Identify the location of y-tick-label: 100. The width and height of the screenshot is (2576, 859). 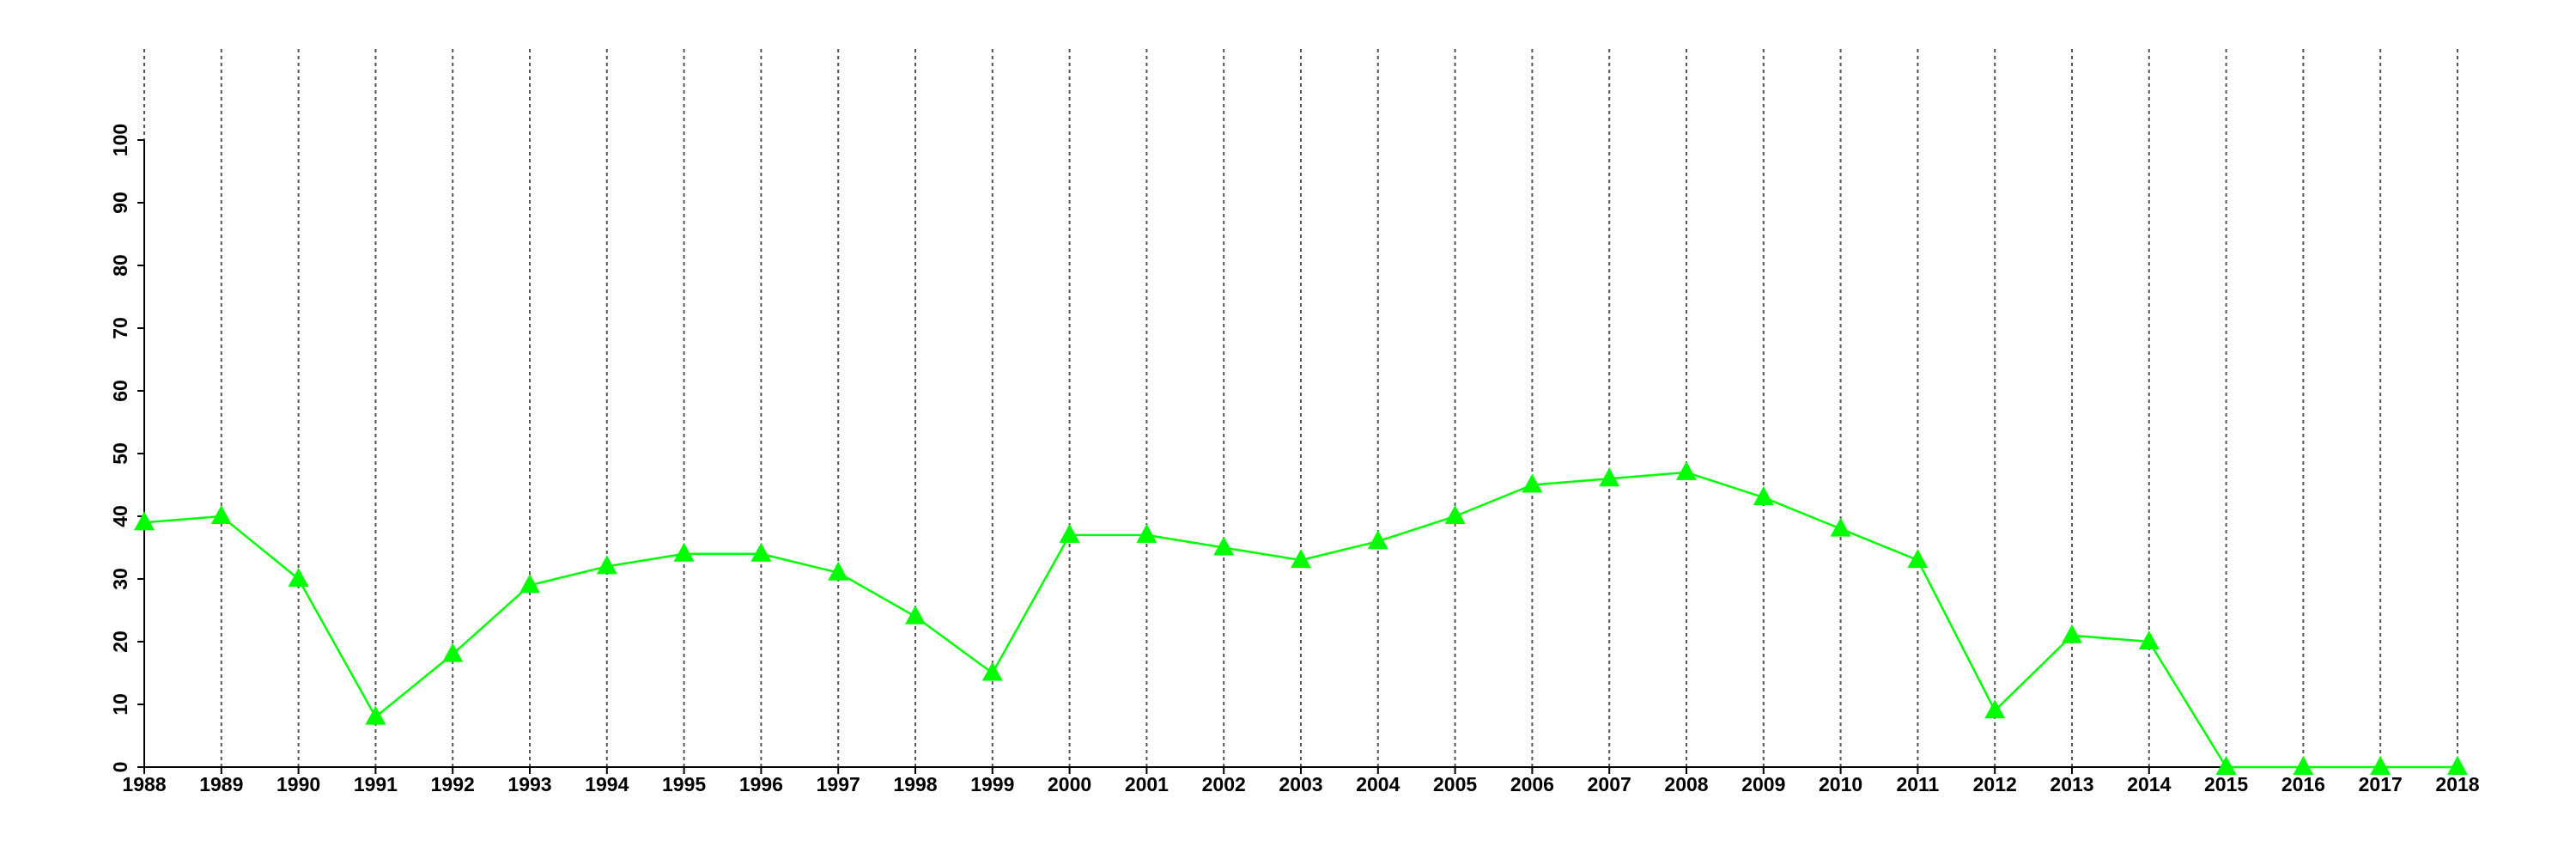
(120, 140).